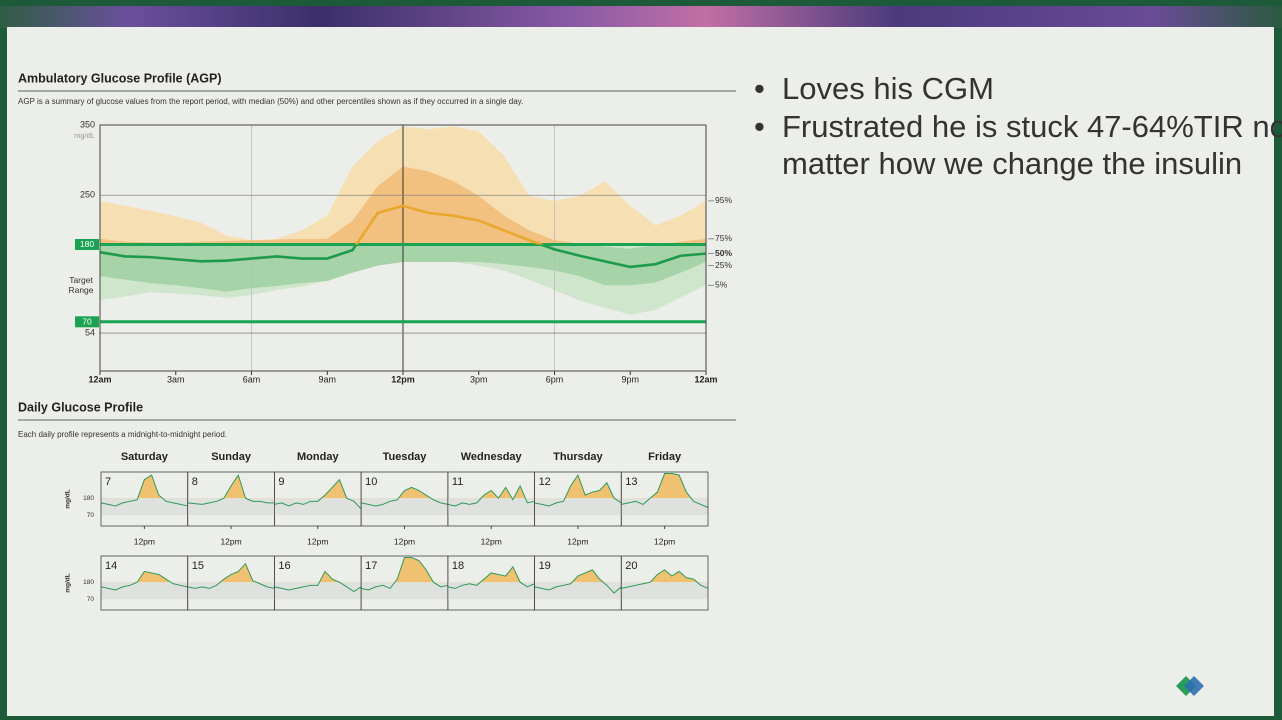 Image resolution: width=1282 pixels, height=720 pixels. I want to click on logo, so click(1190, 686).